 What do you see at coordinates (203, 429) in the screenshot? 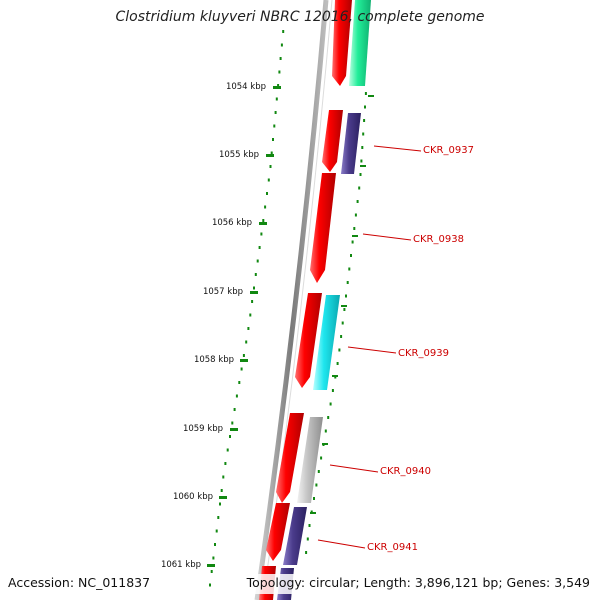
I see `ruler-label: 1059 kbp` at bounding box center [203, 429].